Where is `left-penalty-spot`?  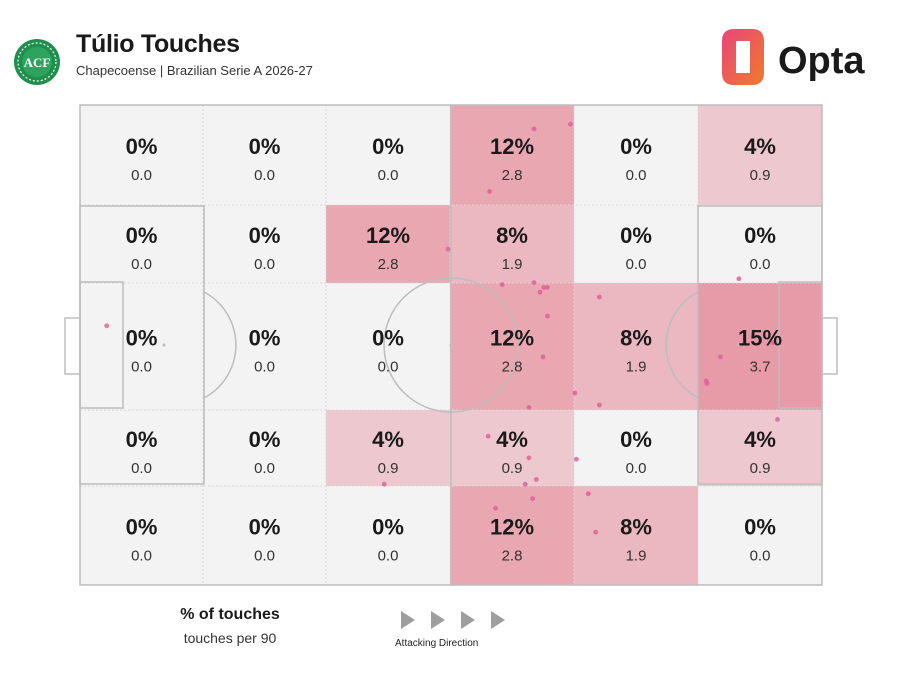
left-penalty-spot is located at coordinates (164, 345).